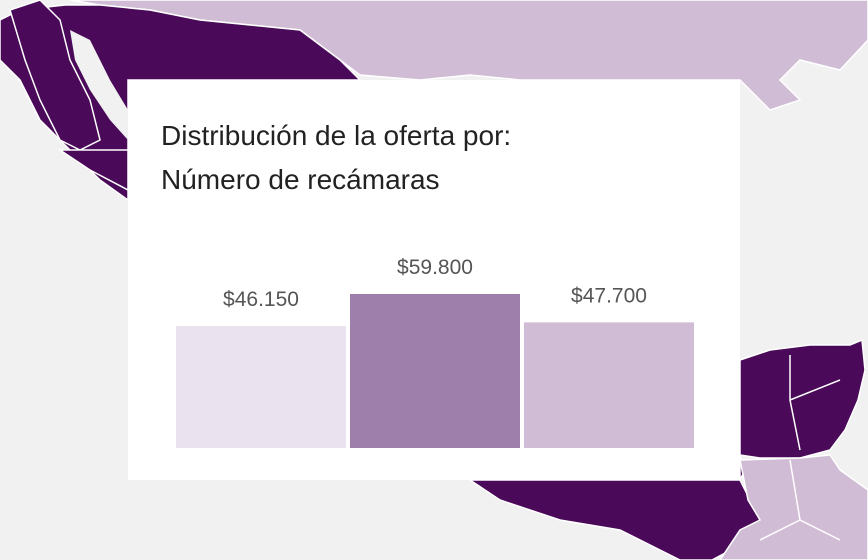  I want to click on map-region-west, so click(93, 170).